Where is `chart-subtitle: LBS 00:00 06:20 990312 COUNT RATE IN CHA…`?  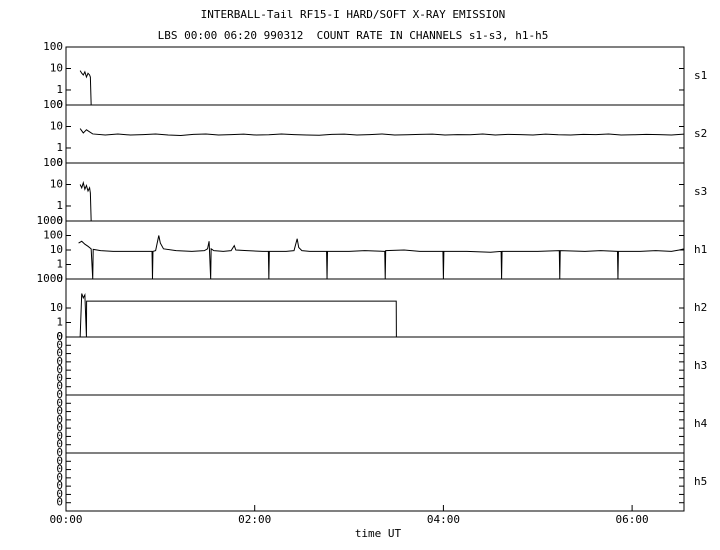
chart-subtitle: LBS 00:00 06:20 990312 COUNT RATE IN CHA… is located at coordinates (353, 35).